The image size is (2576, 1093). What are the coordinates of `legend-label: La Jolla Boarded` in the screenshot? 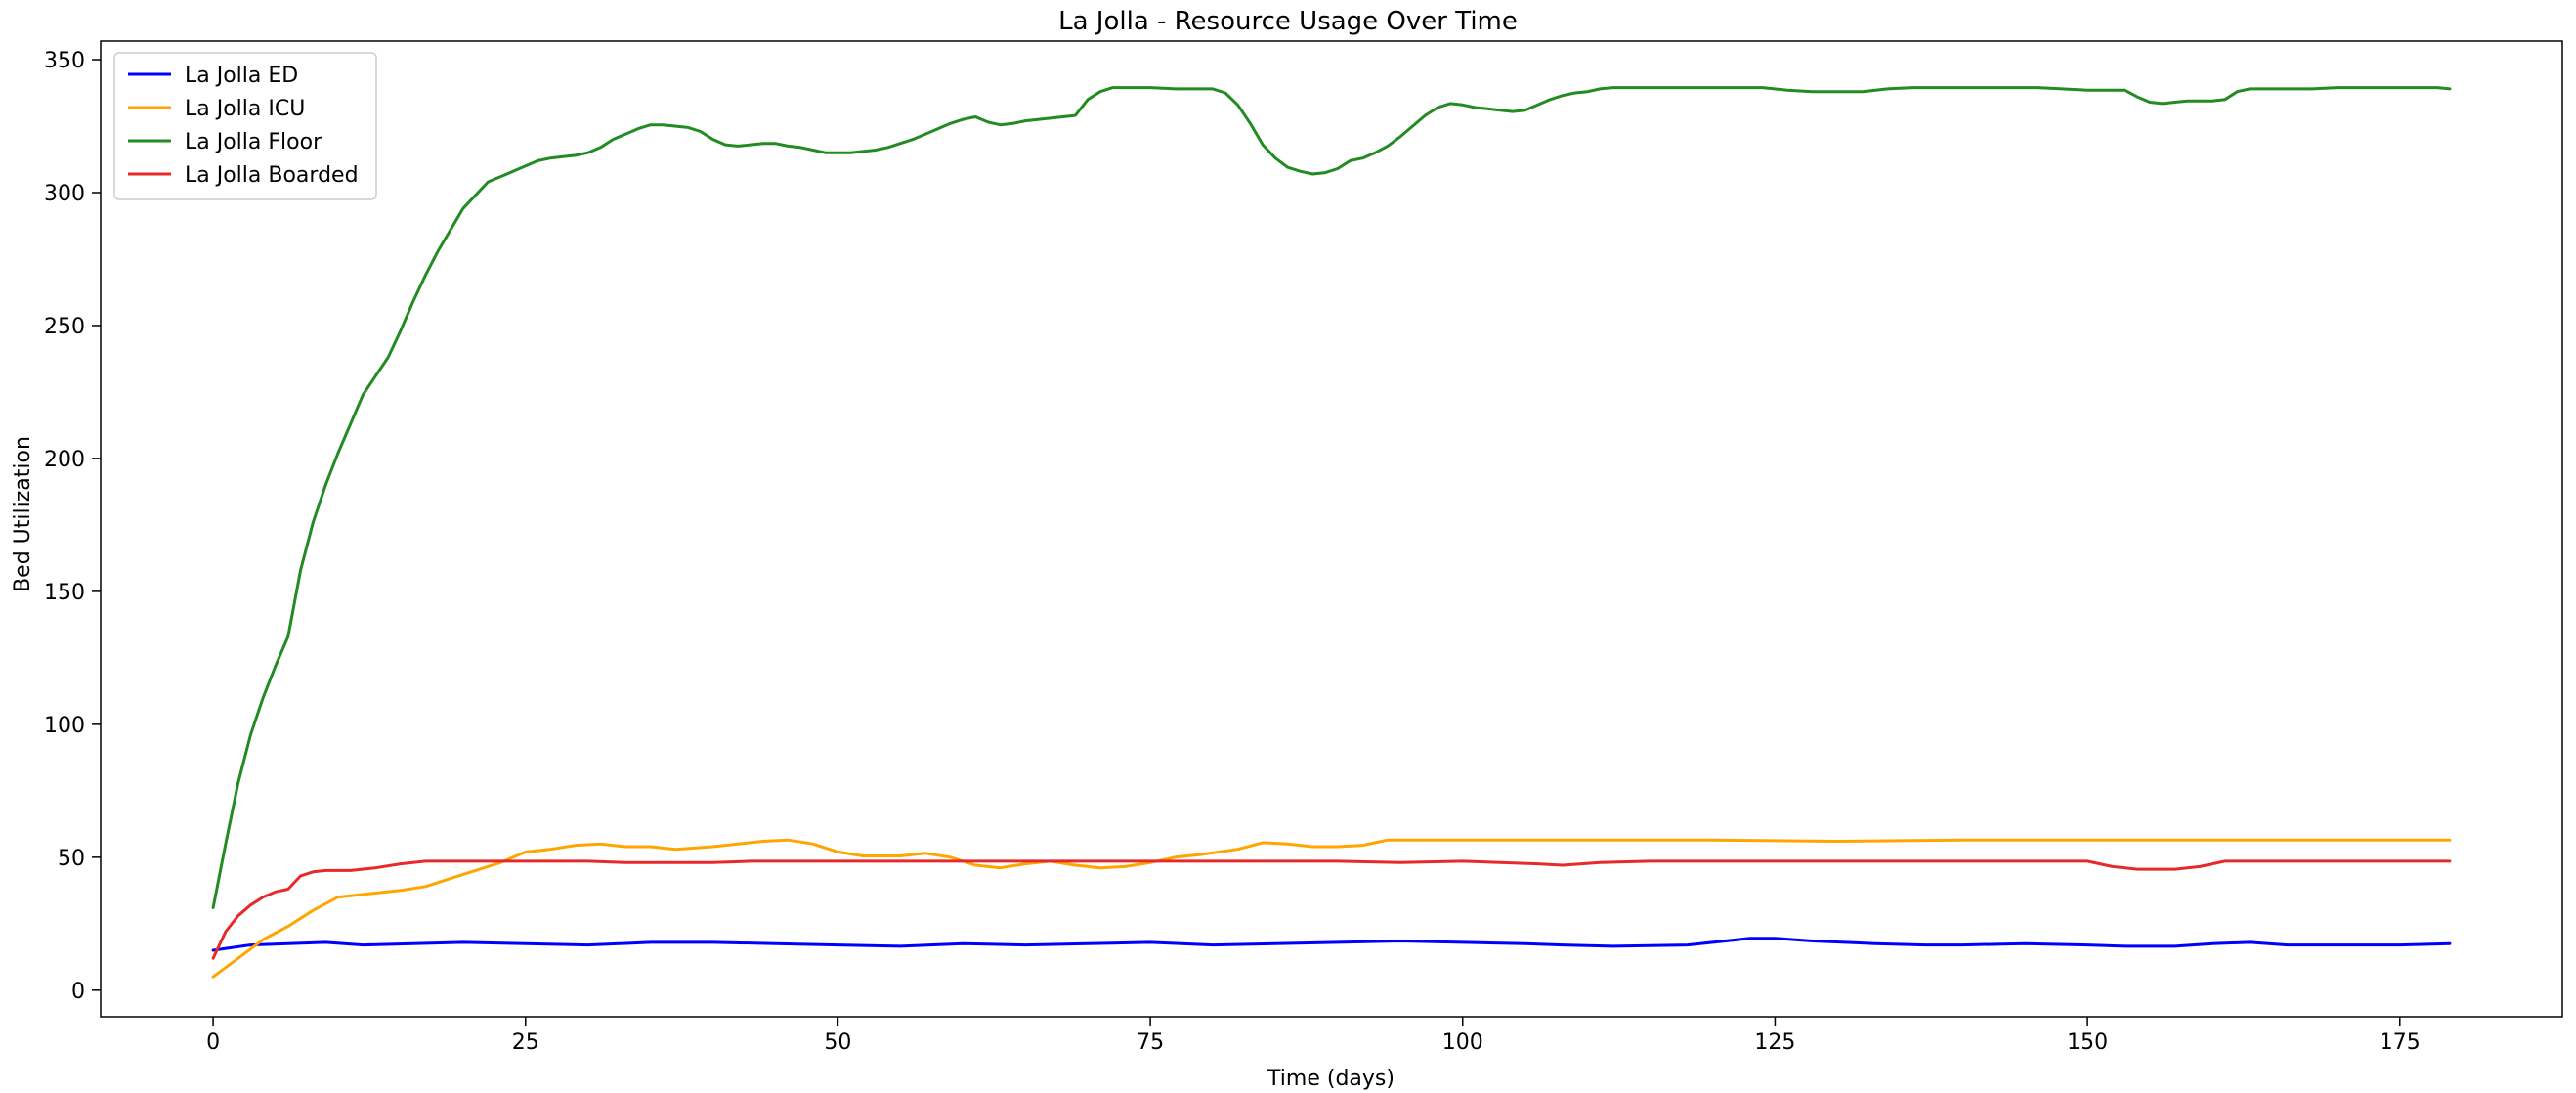 It's located at (272, 176).